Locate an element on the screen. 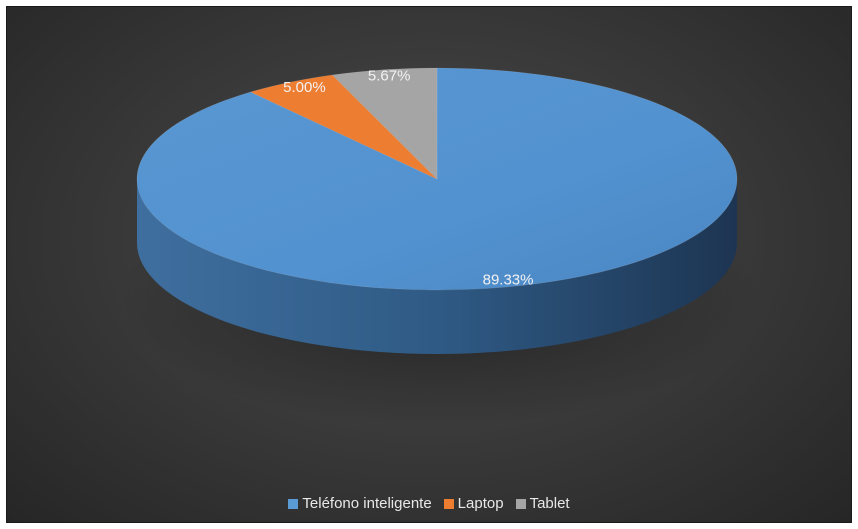 The width and height of the screenshot is (858, 529). pie-slice-tablet is located at coordinates (384, 123).